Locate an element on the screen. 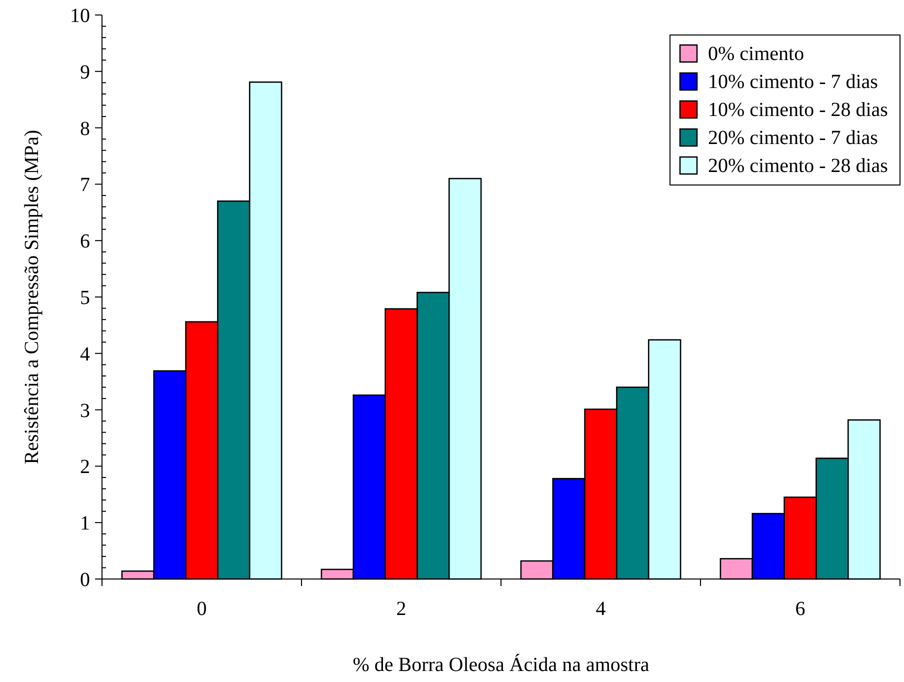 This screenshot has height=682, width=904. legend-label: 0% cimento is located at coordinates (756, 54).